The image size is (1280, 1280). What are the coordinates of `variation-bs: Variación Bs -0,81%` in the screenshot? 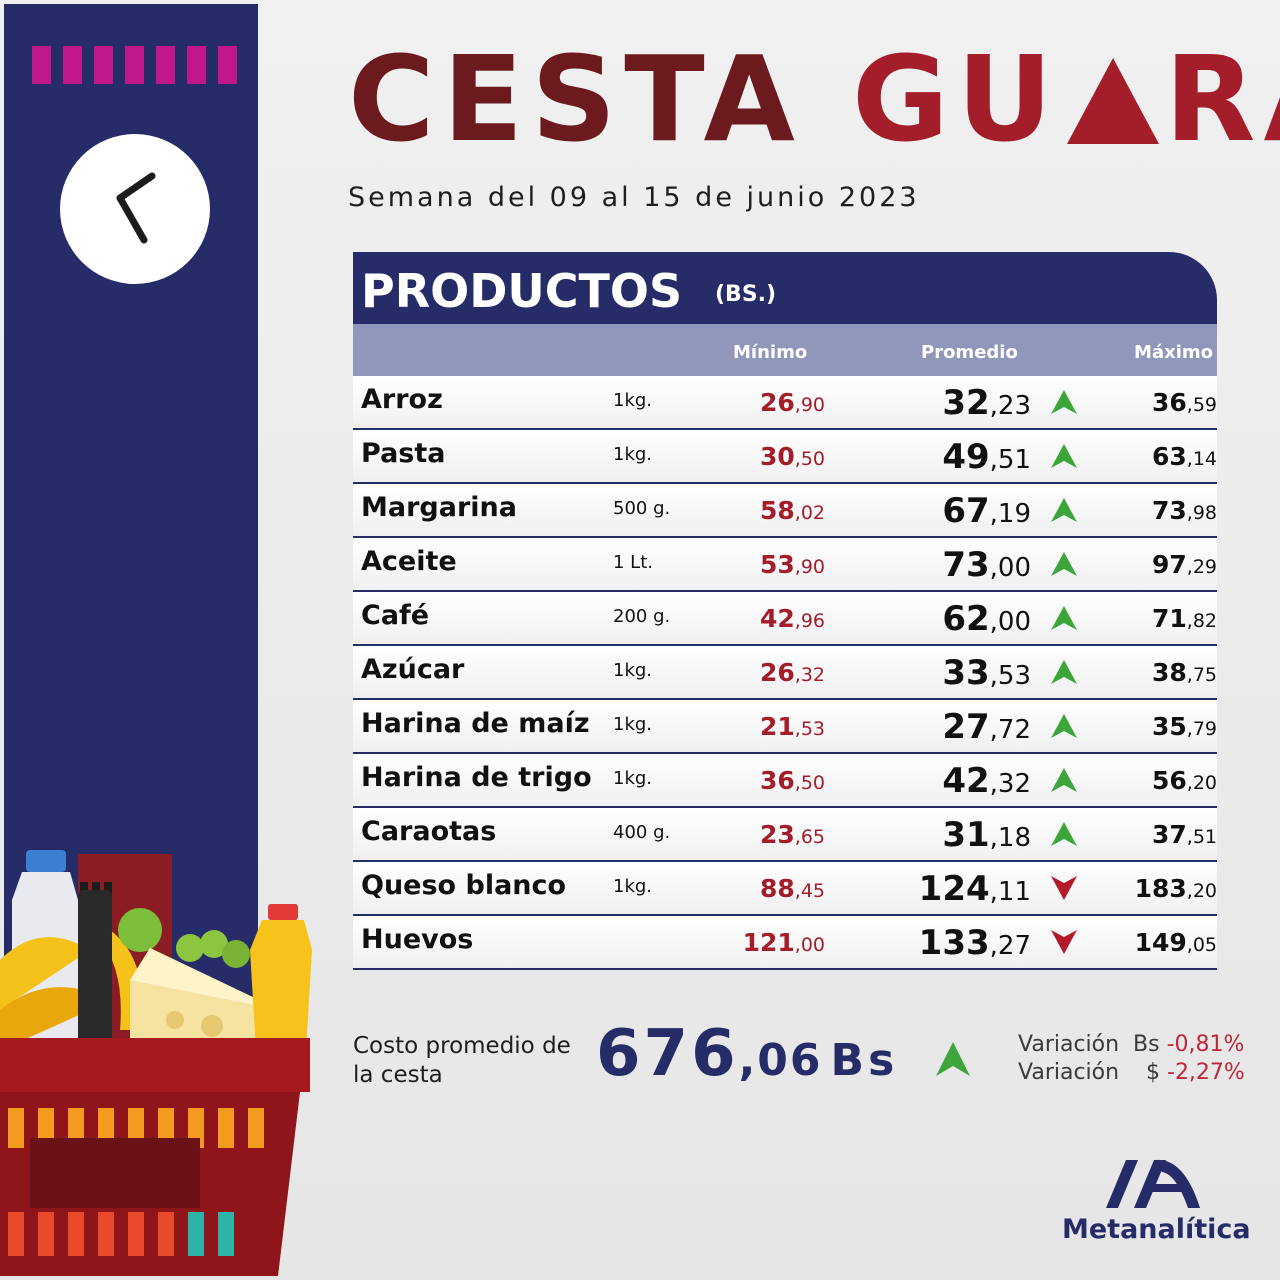 It's located at (1131, 1044).